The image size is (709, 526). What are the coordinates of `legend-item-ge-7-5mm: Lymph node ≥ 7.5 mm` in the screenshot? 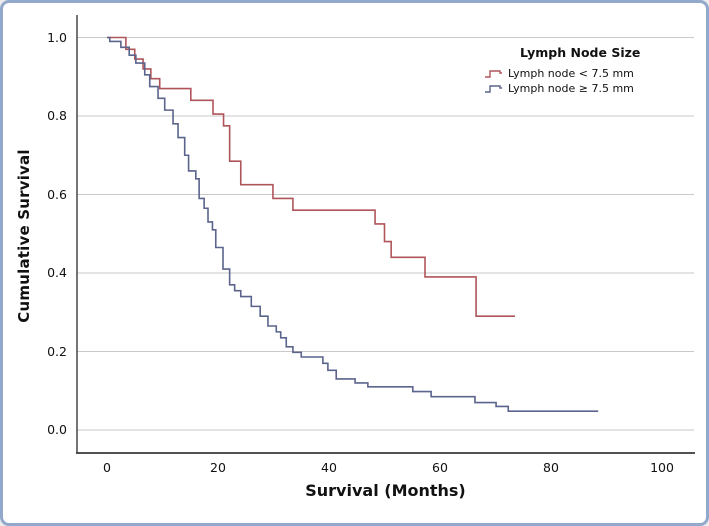 It's located at (562, 88).